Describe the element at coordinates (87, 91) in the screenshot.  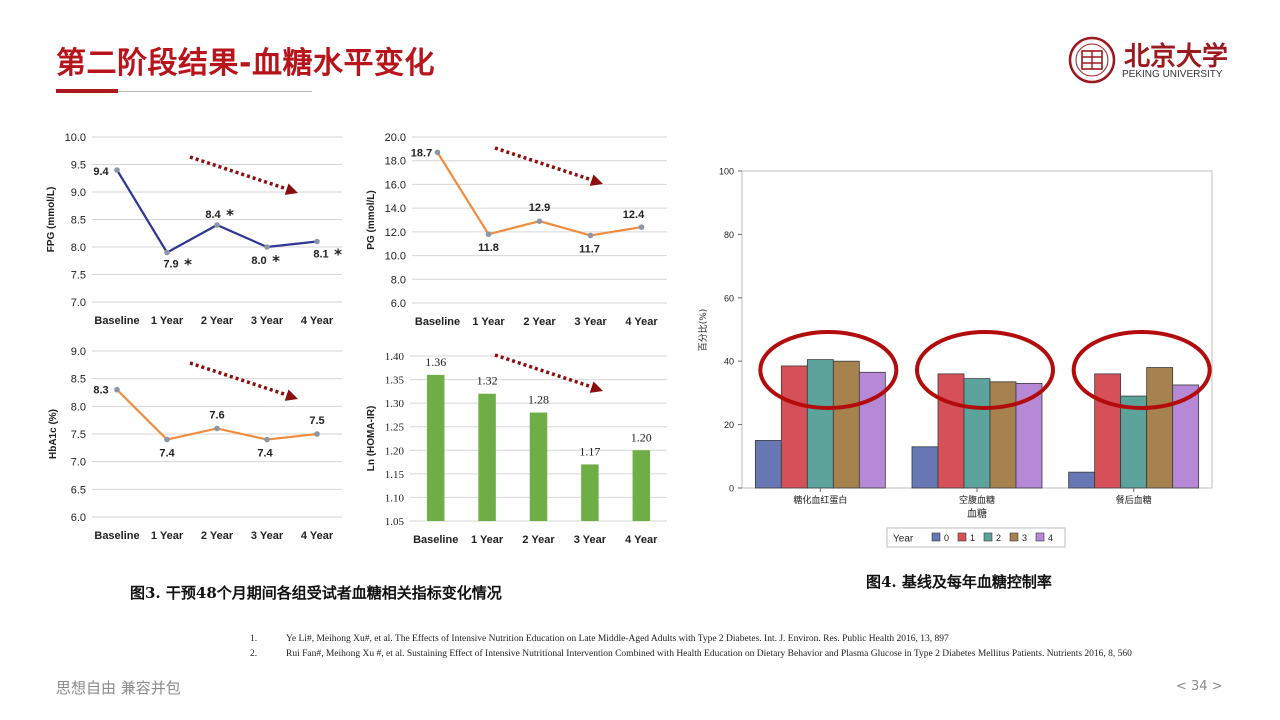
I see `title-underline-accent` at that location.